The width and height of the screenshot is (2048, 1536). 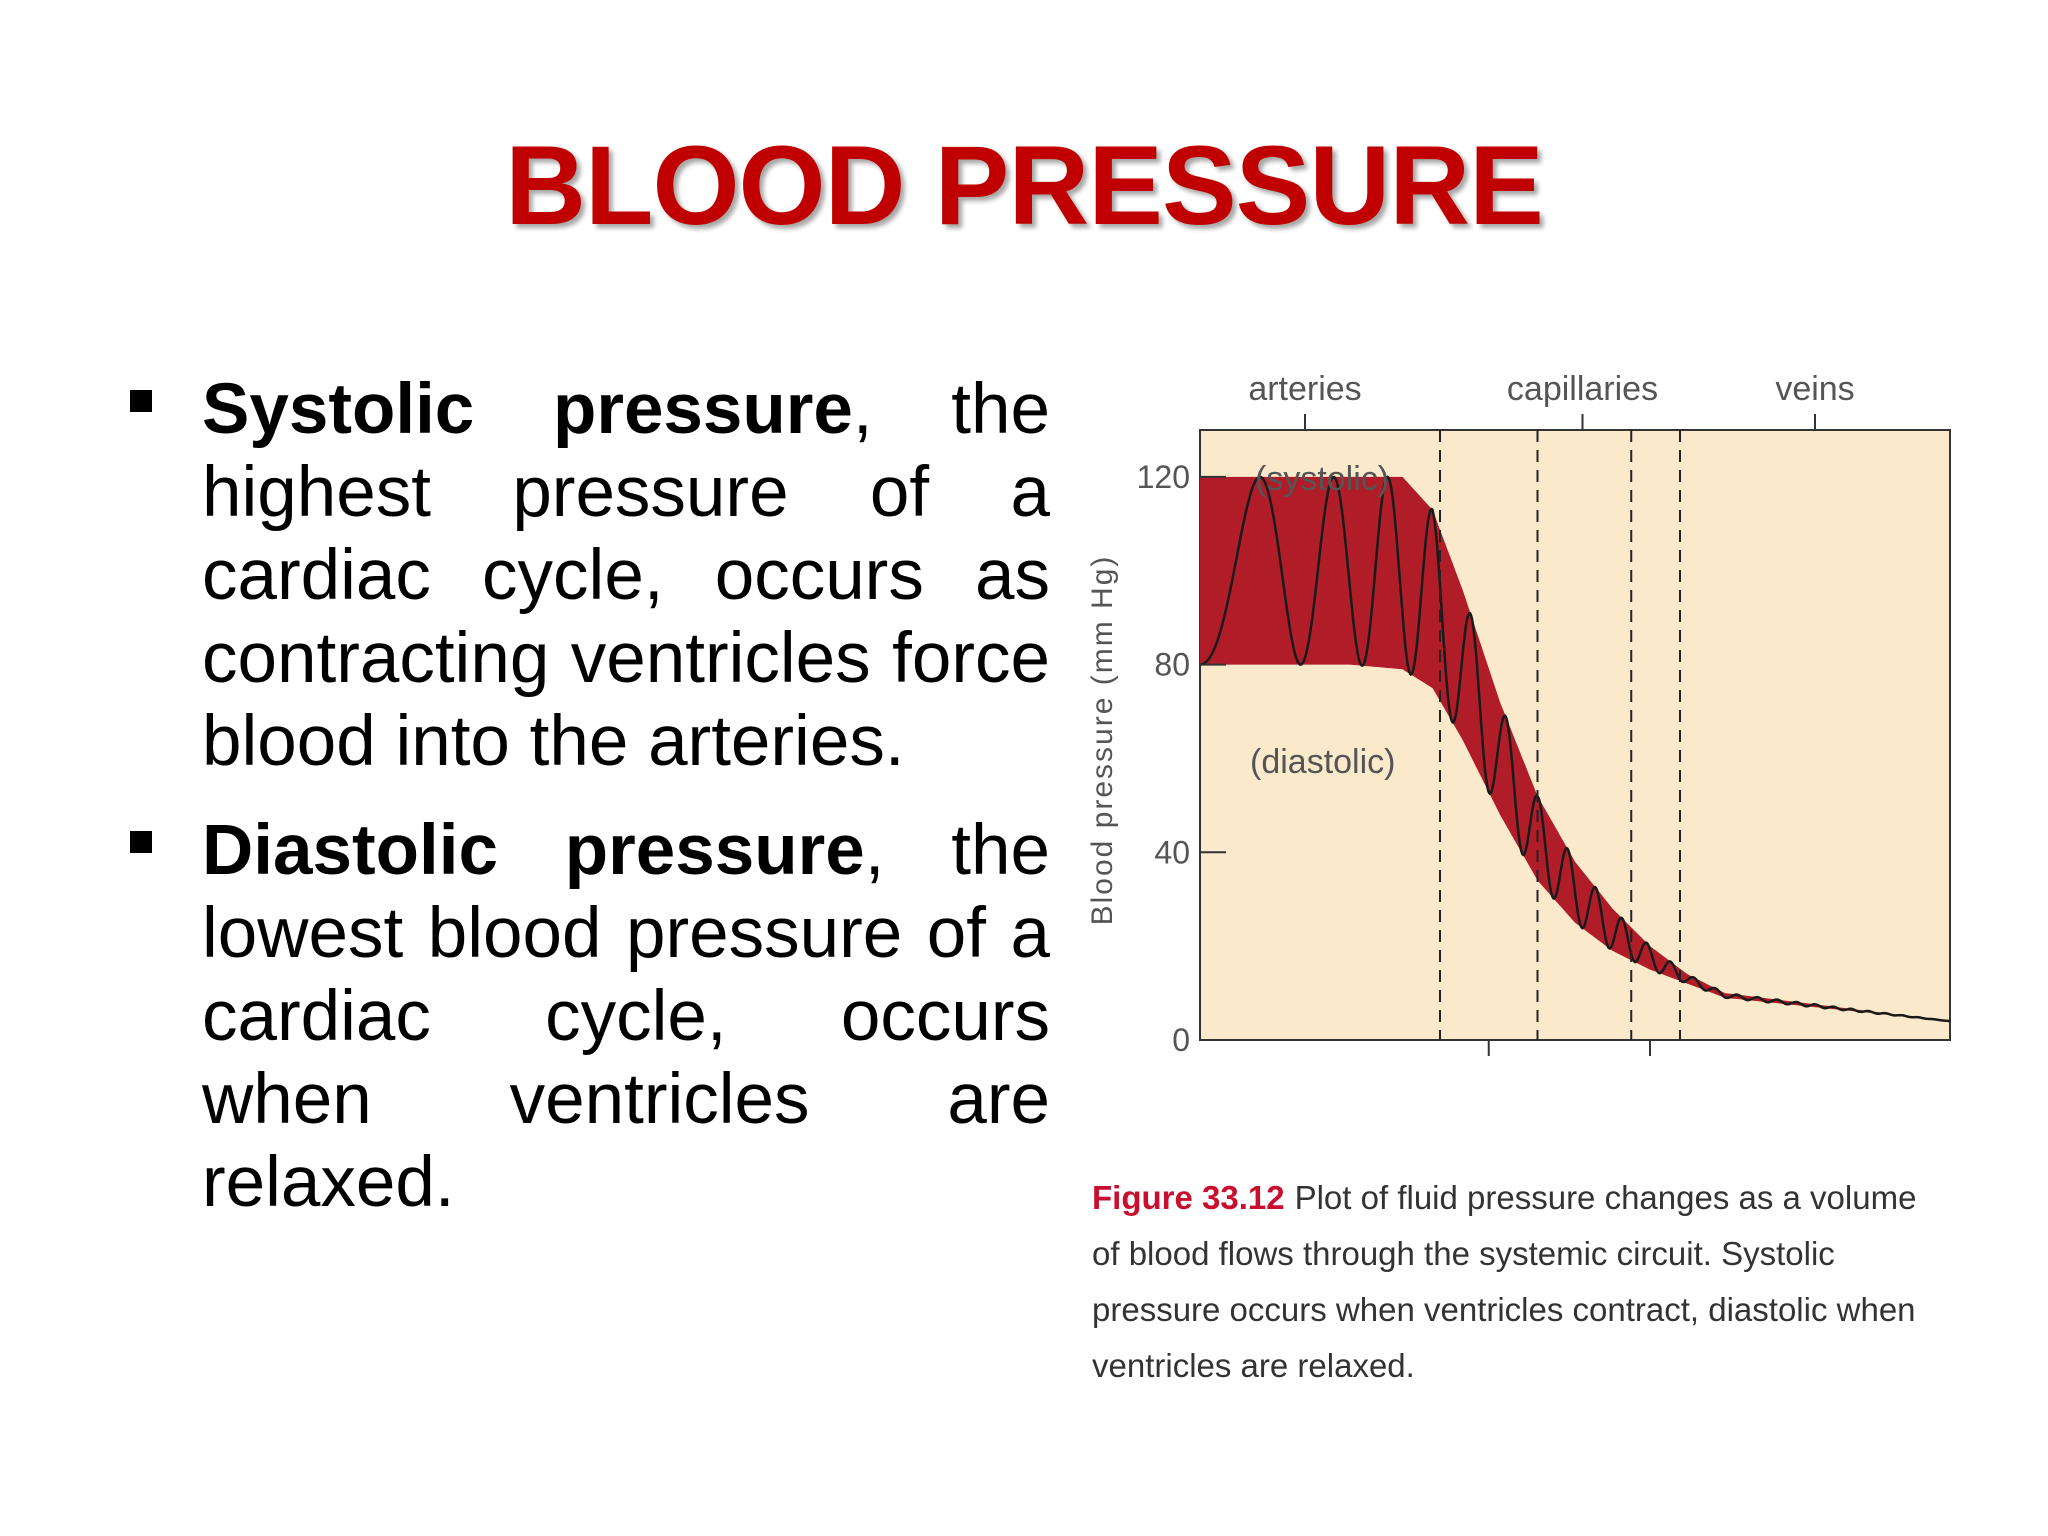 What do you see at coordinates (1172, 665) in the screenshot?
I see `y-tick-label: 80` at bounding box center [1172, 665].